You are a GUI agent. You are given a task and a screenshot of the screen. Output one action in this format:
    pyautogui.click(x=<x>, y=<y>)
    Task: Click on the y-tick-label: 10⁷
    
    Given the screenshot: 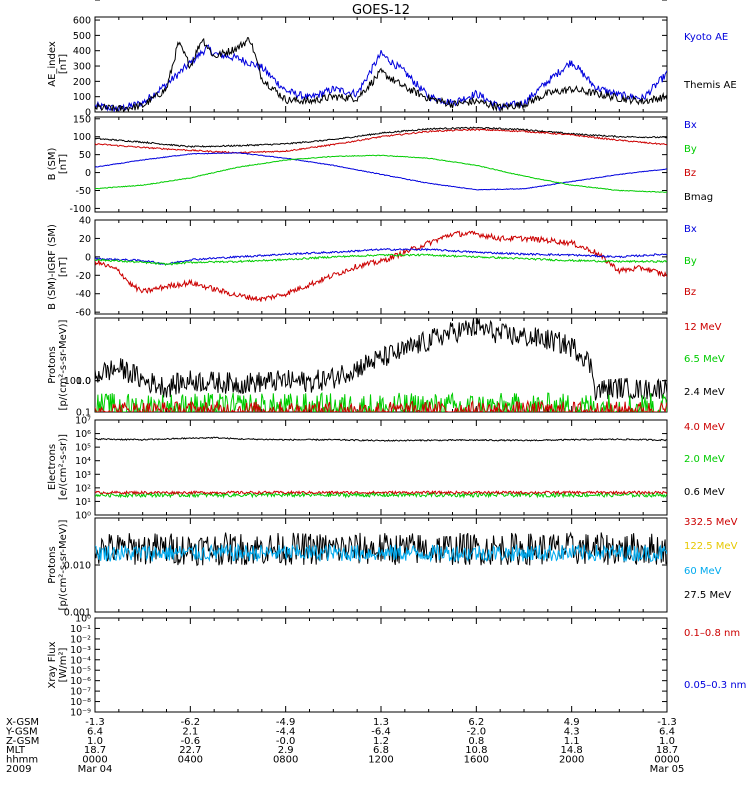 What is the action you would take?
    pyautogui.click(x=83, y=421)
    